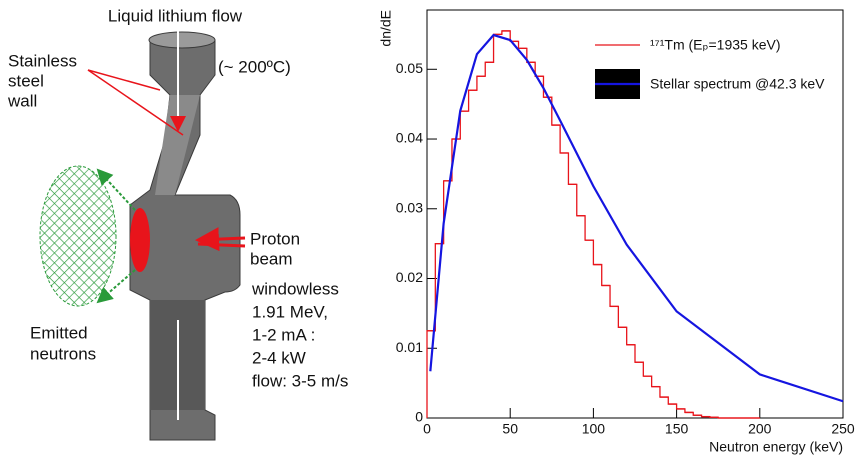 The width and height of the screenshot is (859, 456). What do you see at coordinates (409, 207) in the screenshot?
I see `y-tick-label: 0.03` at bounding box center [409, 207].